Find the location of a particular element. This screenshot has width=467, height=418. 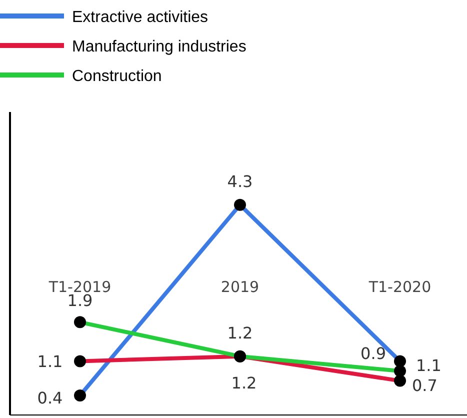

data-label: 1.9 is located at coordinates (80, 300).